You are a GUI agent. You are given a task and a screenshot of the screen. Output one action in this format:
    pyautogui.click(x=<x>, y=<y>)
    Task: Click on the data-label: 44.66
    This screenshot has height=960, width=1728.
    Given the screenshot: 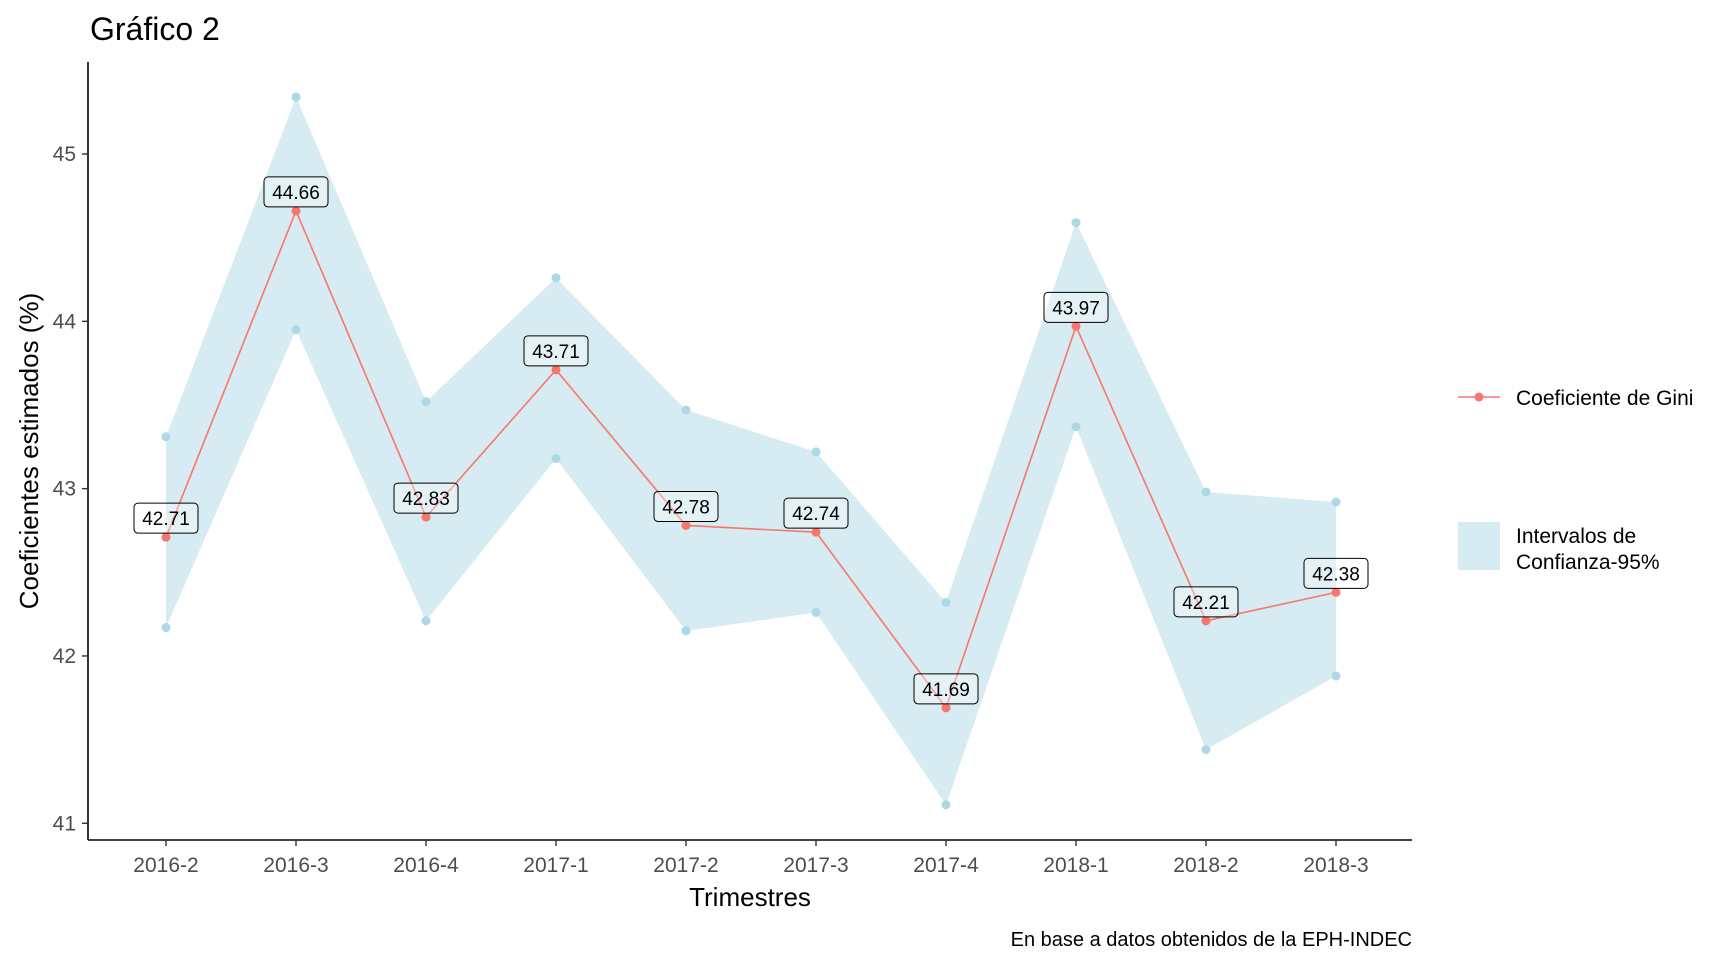 What is the action you would take?
    pyautogui.click(x=296, y=192)
    